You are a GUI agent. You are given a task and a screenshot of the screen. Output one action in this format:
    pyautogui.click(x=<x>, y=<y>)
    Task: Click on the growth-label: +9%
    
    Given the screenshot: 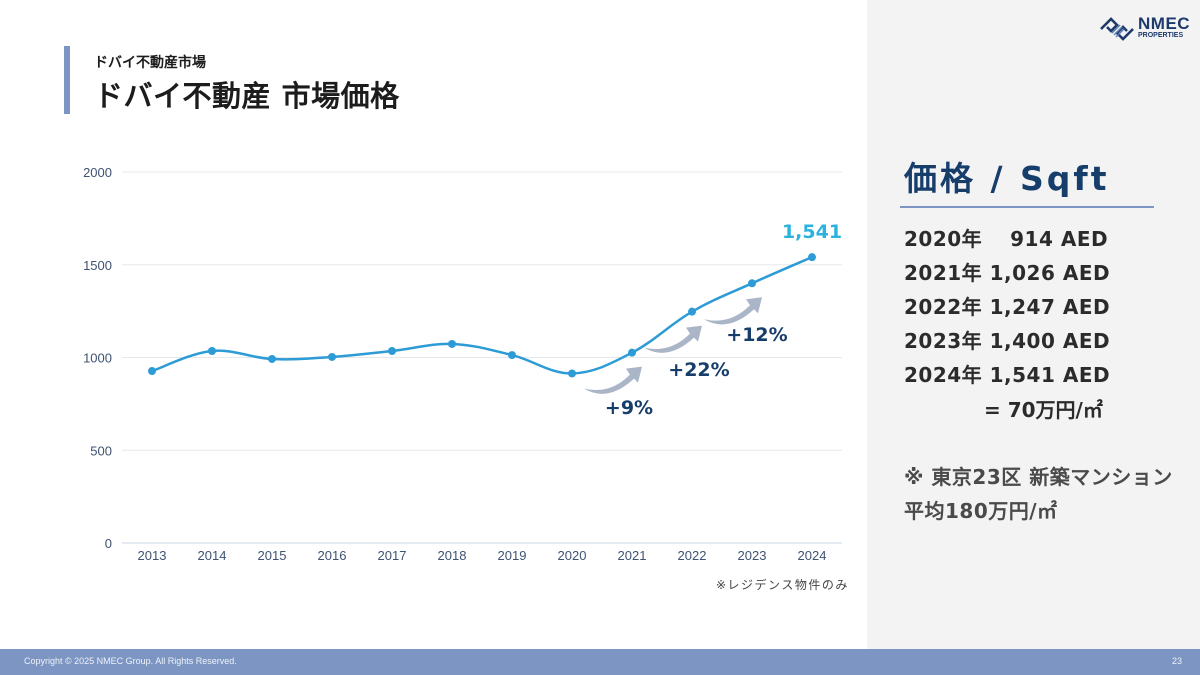 What is the action you would take?
    pyautogui.click(x=629, y=408)
    